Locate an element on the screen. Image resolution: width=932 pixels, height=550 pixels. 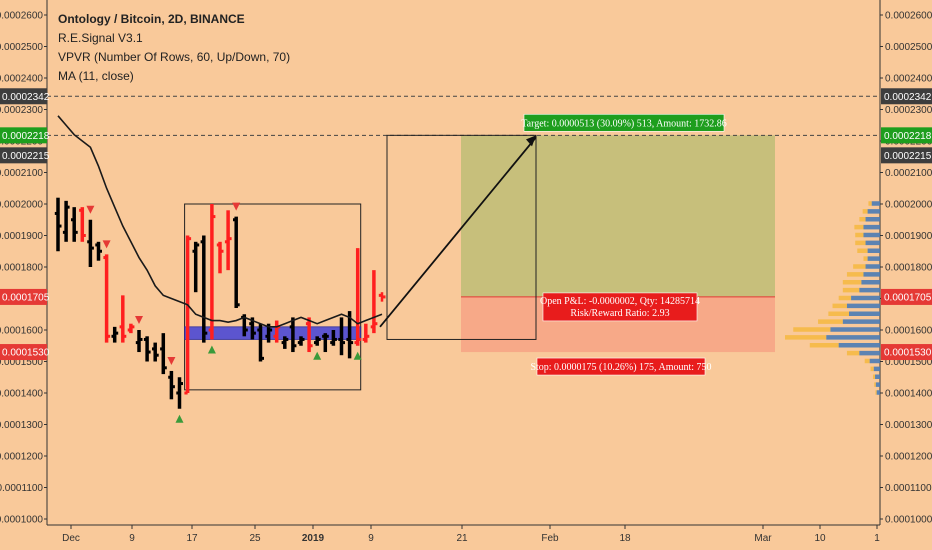
price-badge-left: 0.0002215 is located at coordinates (26, 156).